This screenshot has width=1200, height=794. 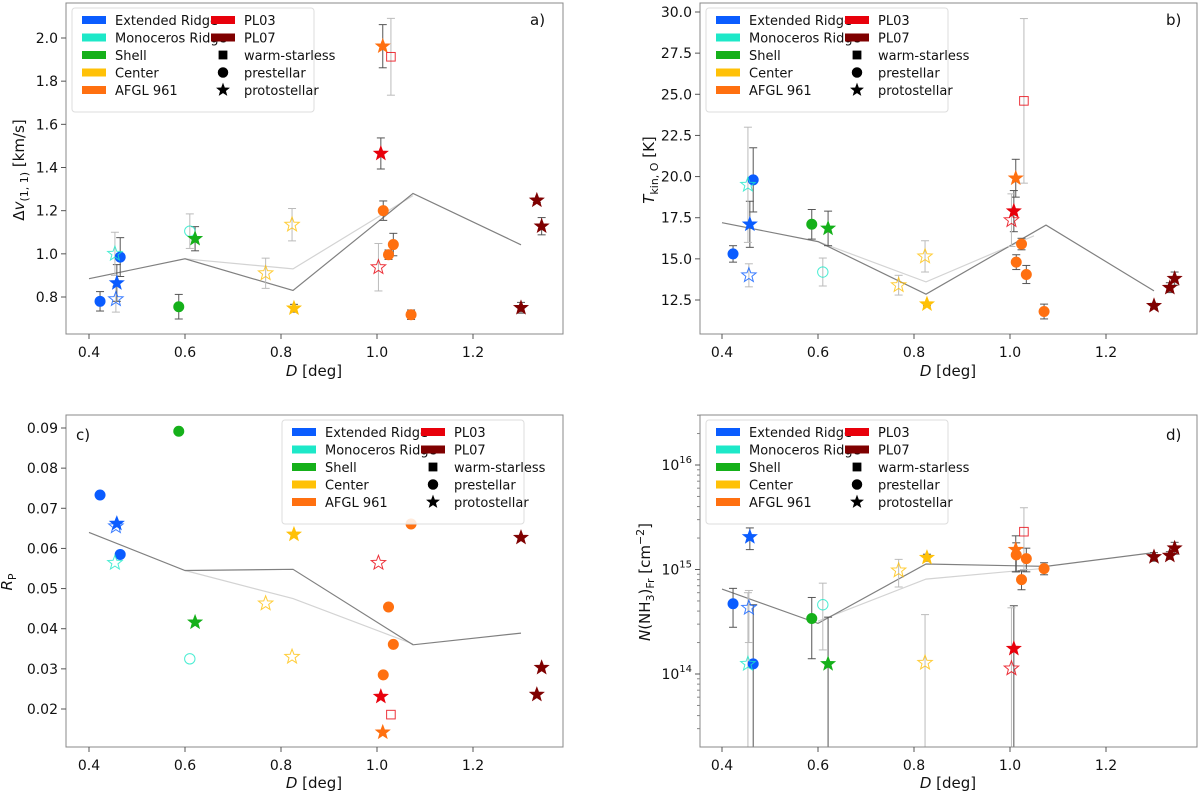 I want to click on y-tick-label: 0.06, so click(x=42, y=549).